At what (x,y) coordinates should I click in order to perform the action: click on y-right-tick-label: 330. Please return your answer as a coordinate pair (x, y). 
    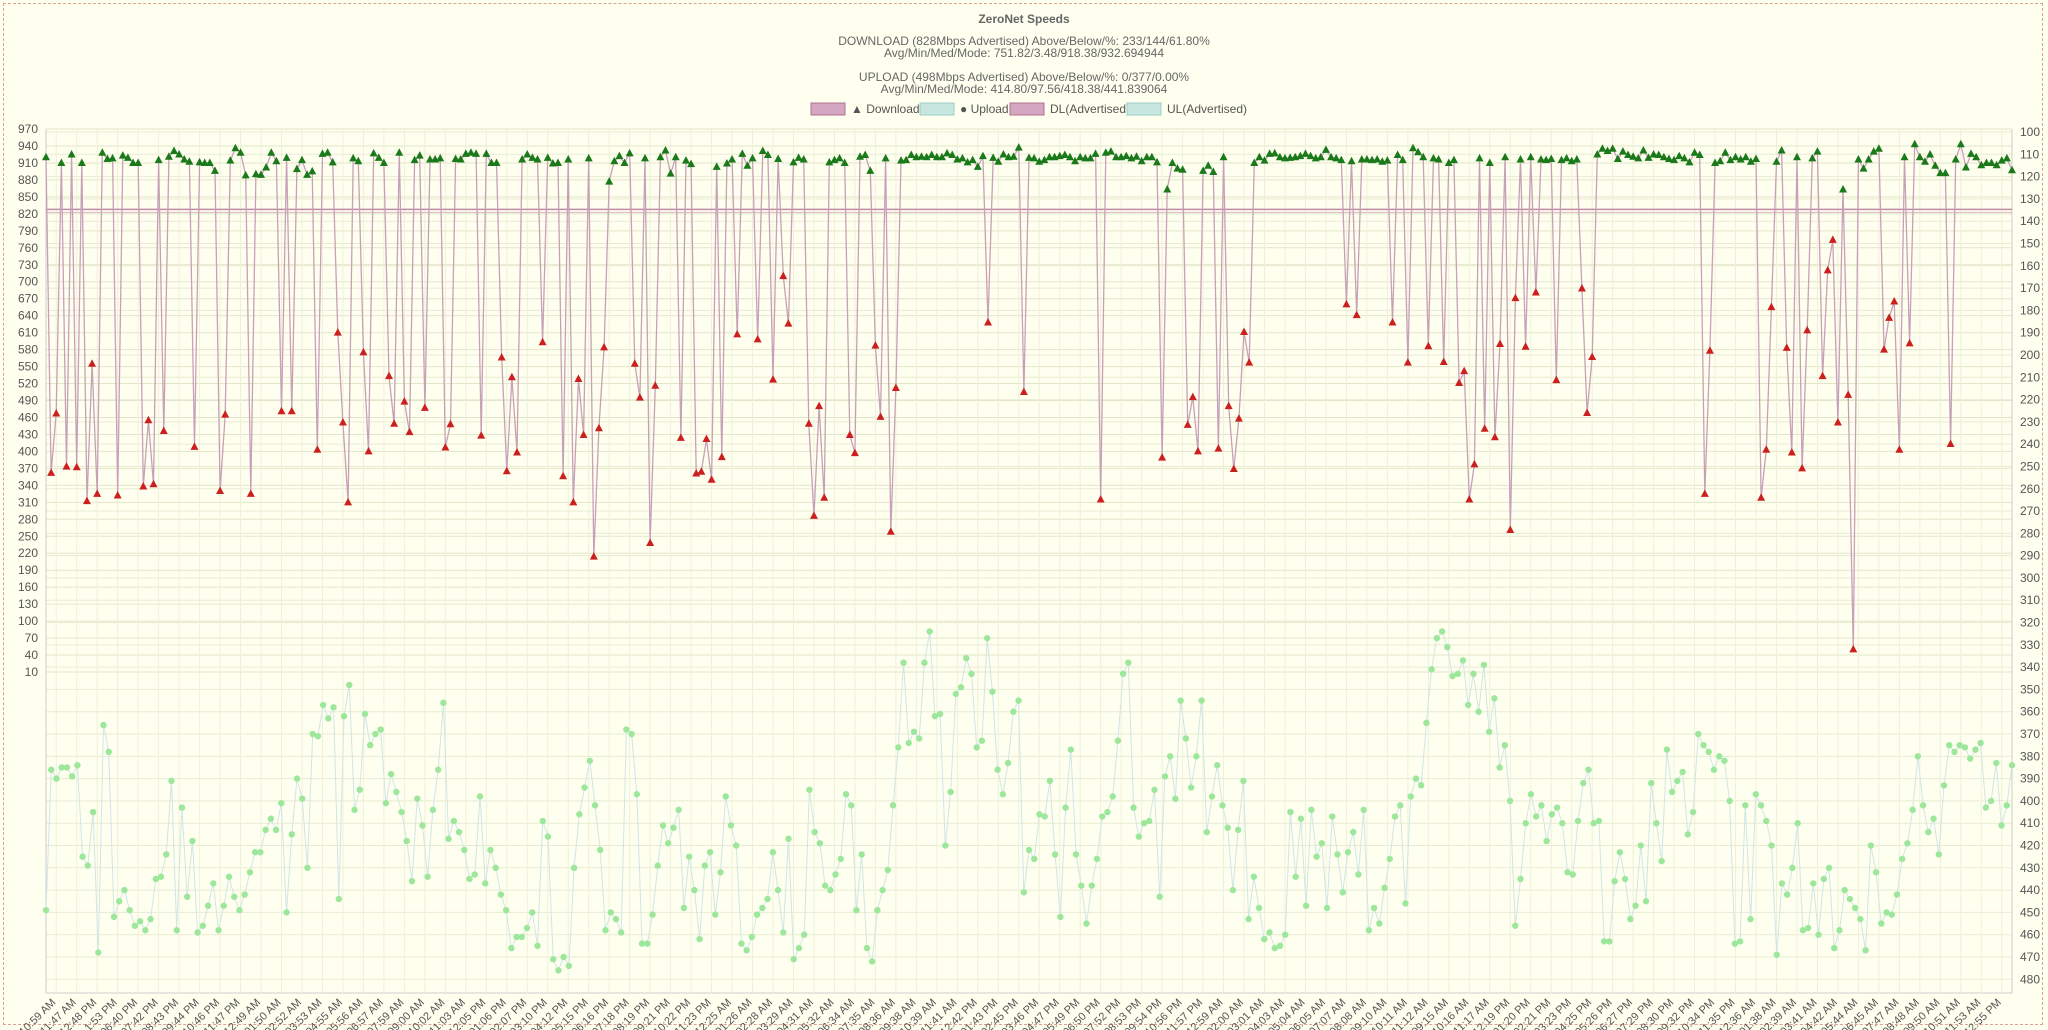
    Looking at the image, I should click on (2030, 645).